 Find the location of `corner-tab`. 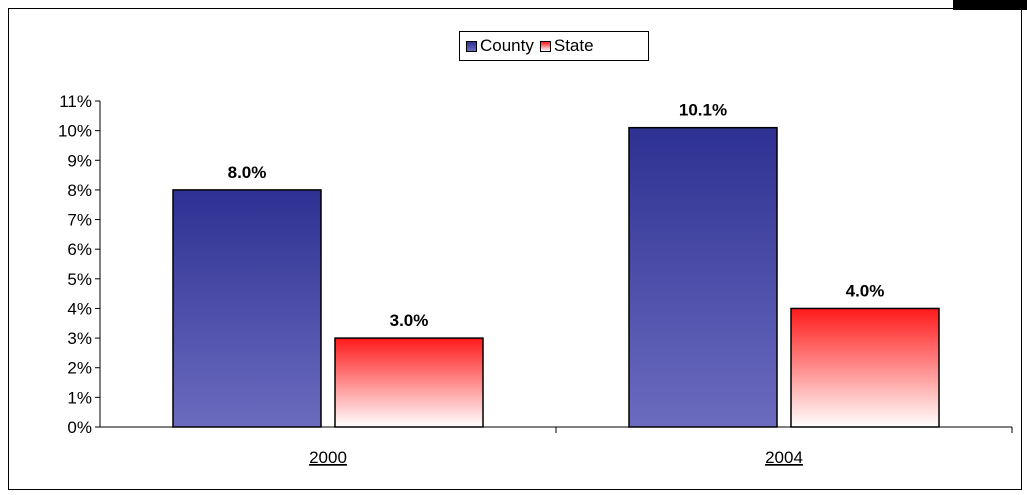

corner-tab is located at coordinates (990, 5).